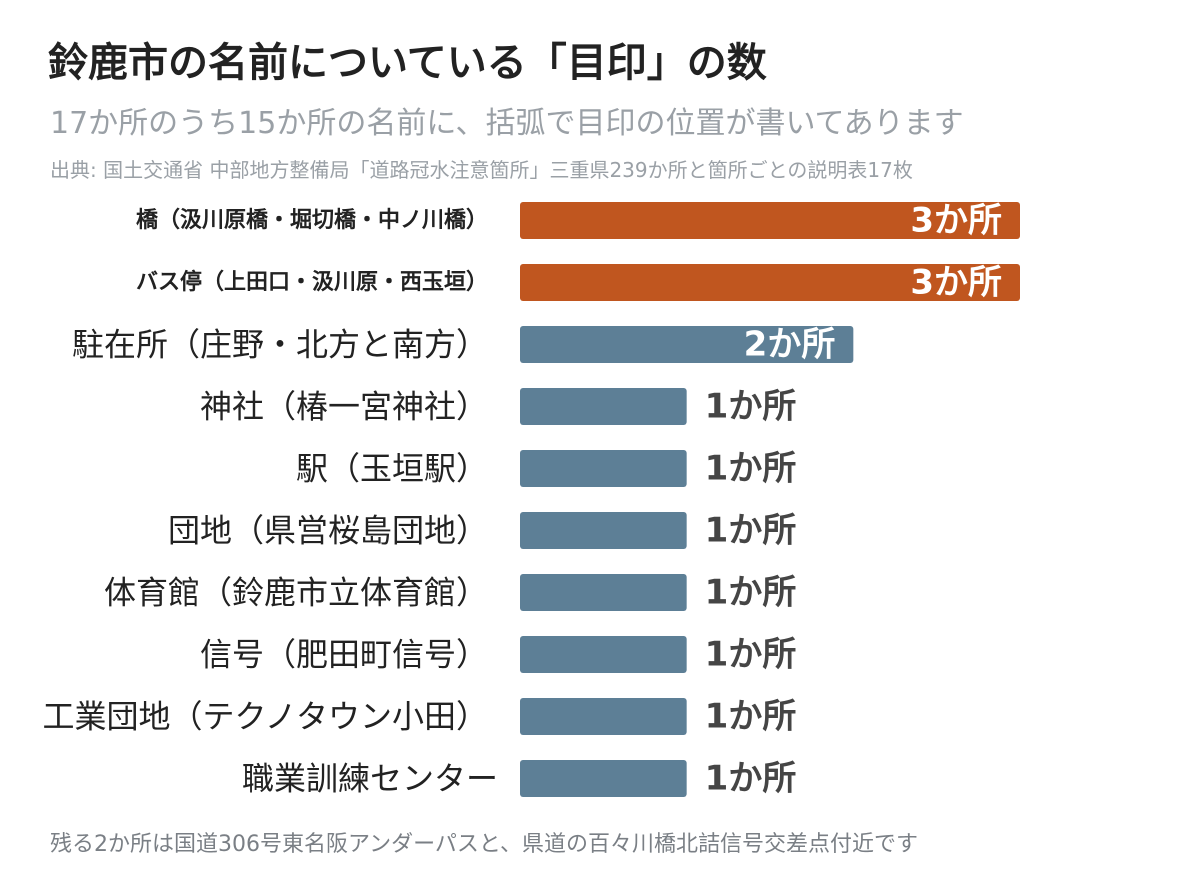  Describe the element at coordinates (344, 407) in the screenshot. I see `category-label: 神社（椿一宮神社）` at that location.